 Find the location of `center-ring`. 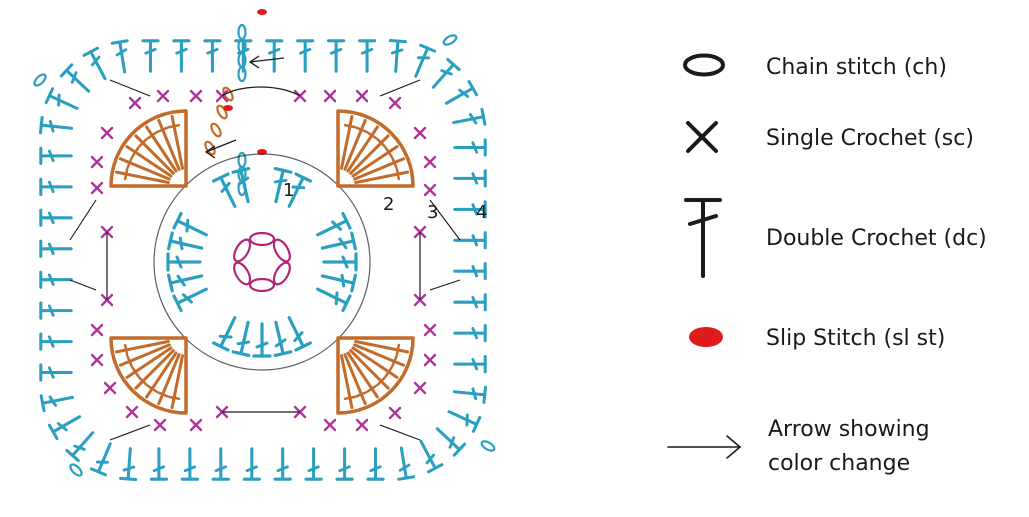

center-ring is located at coordinates (262, 262).